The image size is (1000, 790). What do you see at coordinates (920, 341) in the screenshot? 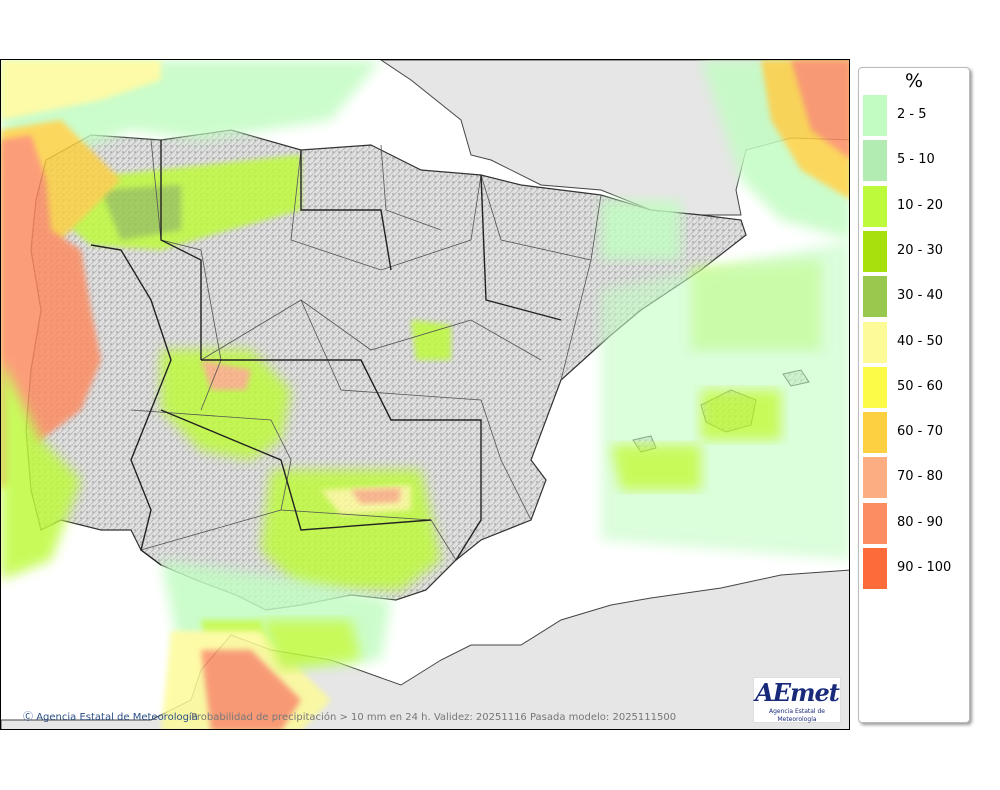
I see `legend-label: 40 - 50` at bounding box center [920, 341].